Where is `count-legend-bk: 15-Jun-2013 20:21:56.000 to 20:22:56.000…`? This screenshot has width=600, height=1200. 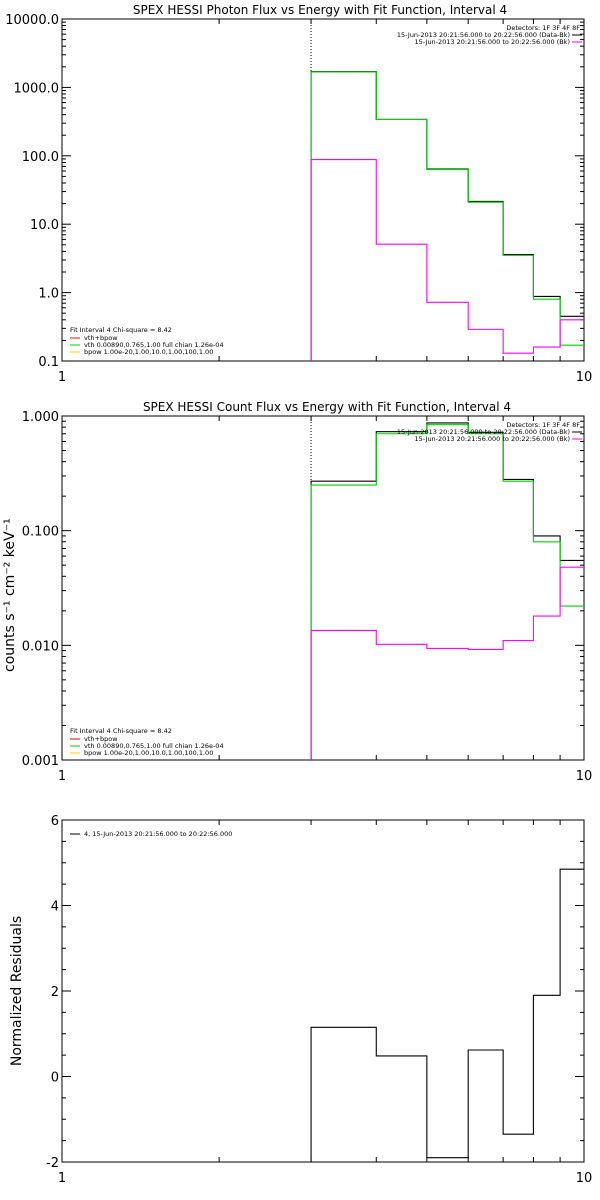
count-legend-bk: 15-Jun-2013 20:21:56.000 to 20:22:56.000… is located at coordinates (492, 439).